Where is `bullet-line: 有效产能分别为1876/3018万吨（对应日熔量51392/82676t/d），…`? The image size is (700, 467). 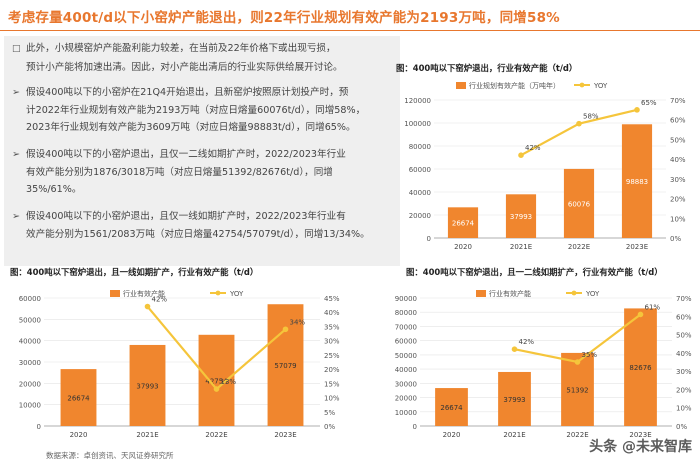
bullet-line: 有效产能分别为1876/3018万吨（对应日熔量51392/82676t/d），… is located at coordinates (179, 173).